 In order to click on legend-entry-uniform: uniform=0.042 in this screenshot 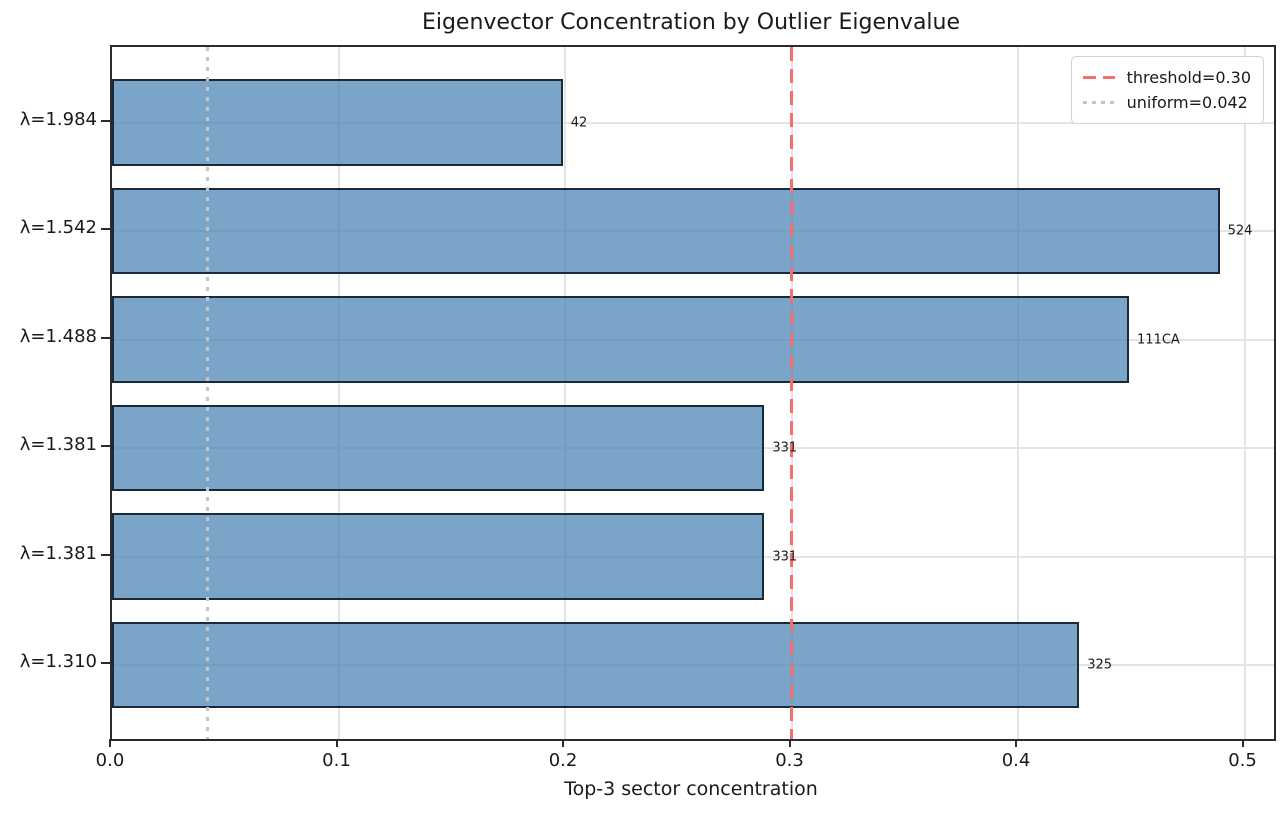, I will do `click(1166, 102)`.